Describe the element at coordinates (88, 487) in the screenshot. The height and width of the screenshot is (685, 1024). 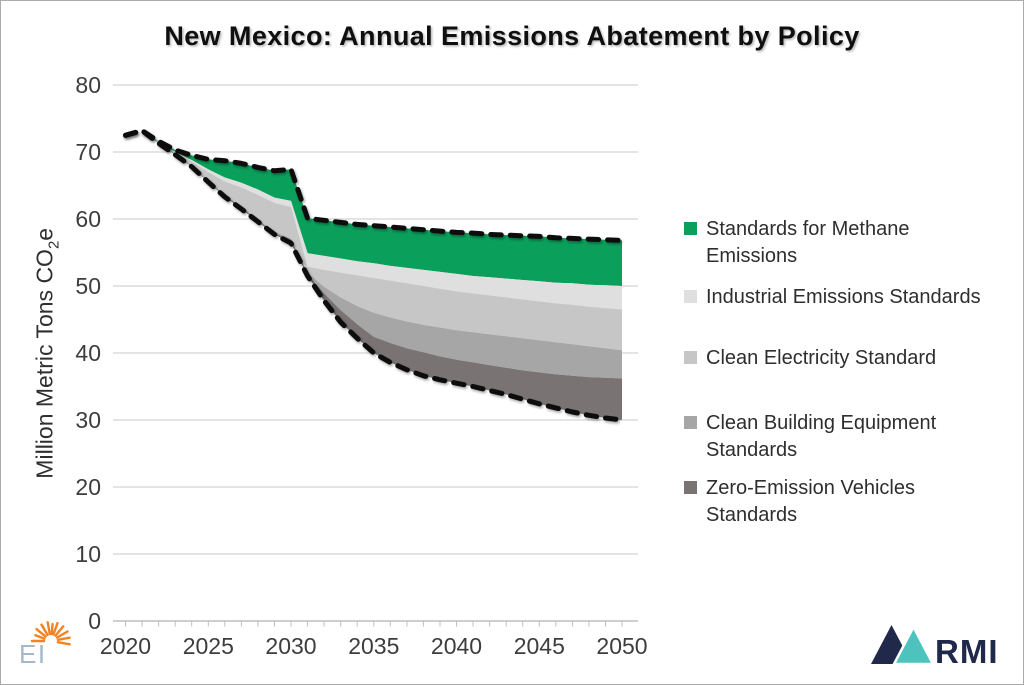
I see `y-tick-label: 20` at that location.